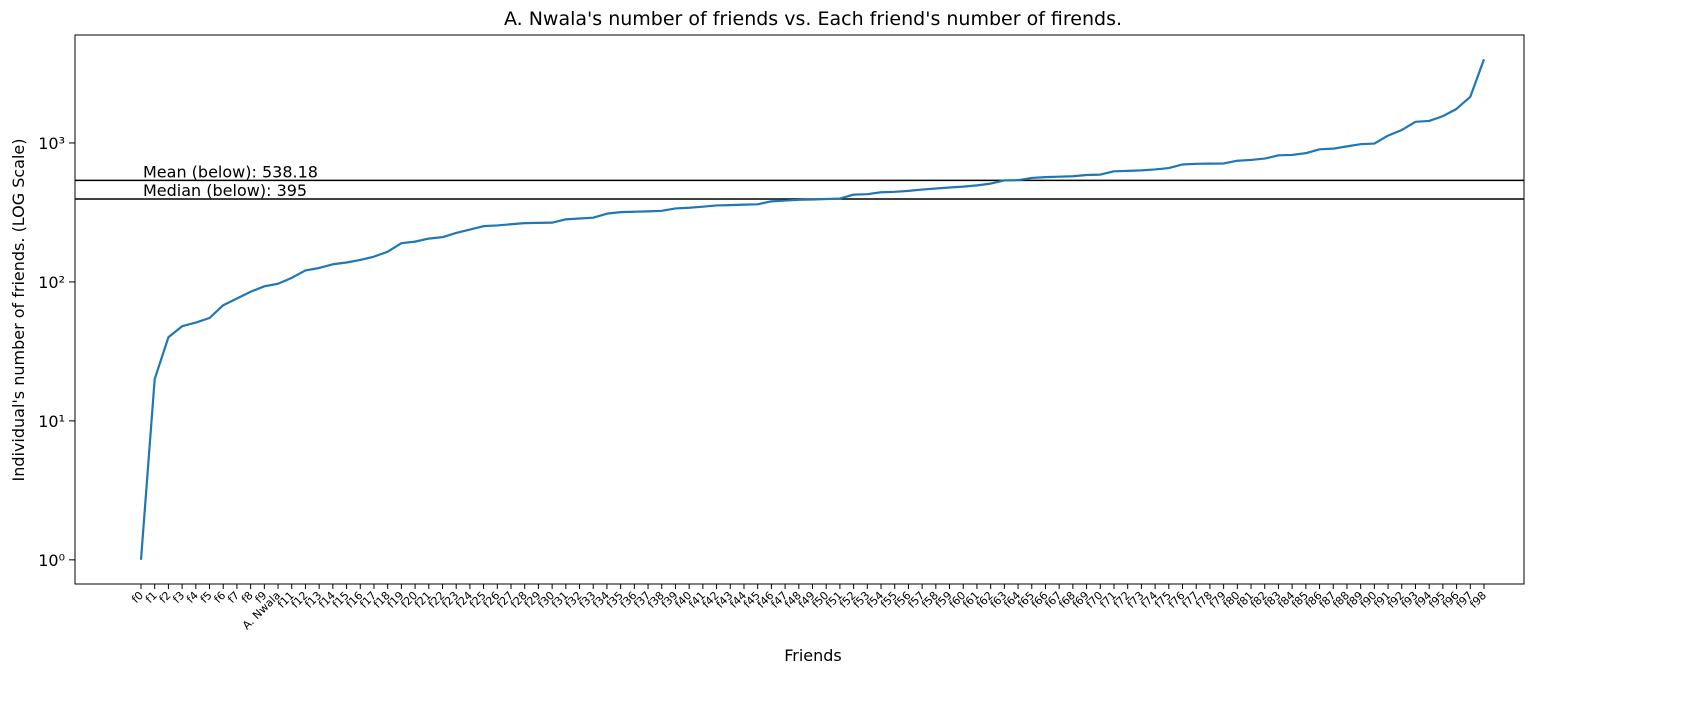 This screenshot has height=724, width=1684. Describe the element at coordinates (225, 190) in the screenshot. I see `reference-label: Median (below): 395` at that location.